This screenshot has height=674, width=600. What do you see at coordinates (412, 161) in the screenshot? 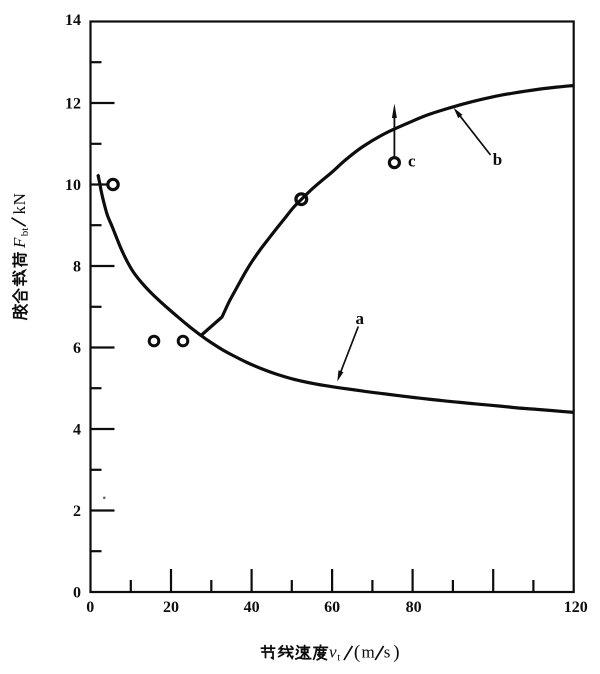
I see `svg-text: c` at bounding box center [412, 161].